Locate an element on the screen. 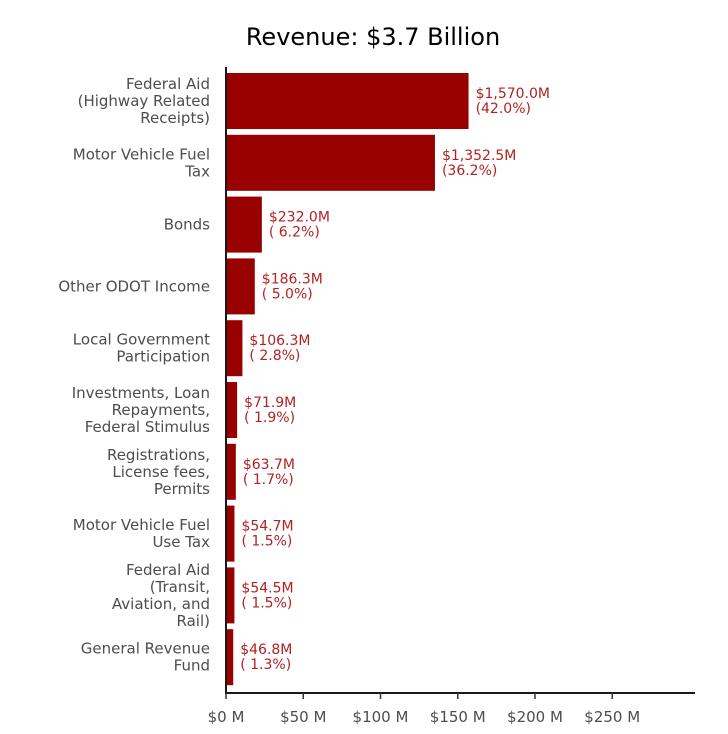 The image size is (728, 734). category-label: Fund is located at coordinates (192, 666).